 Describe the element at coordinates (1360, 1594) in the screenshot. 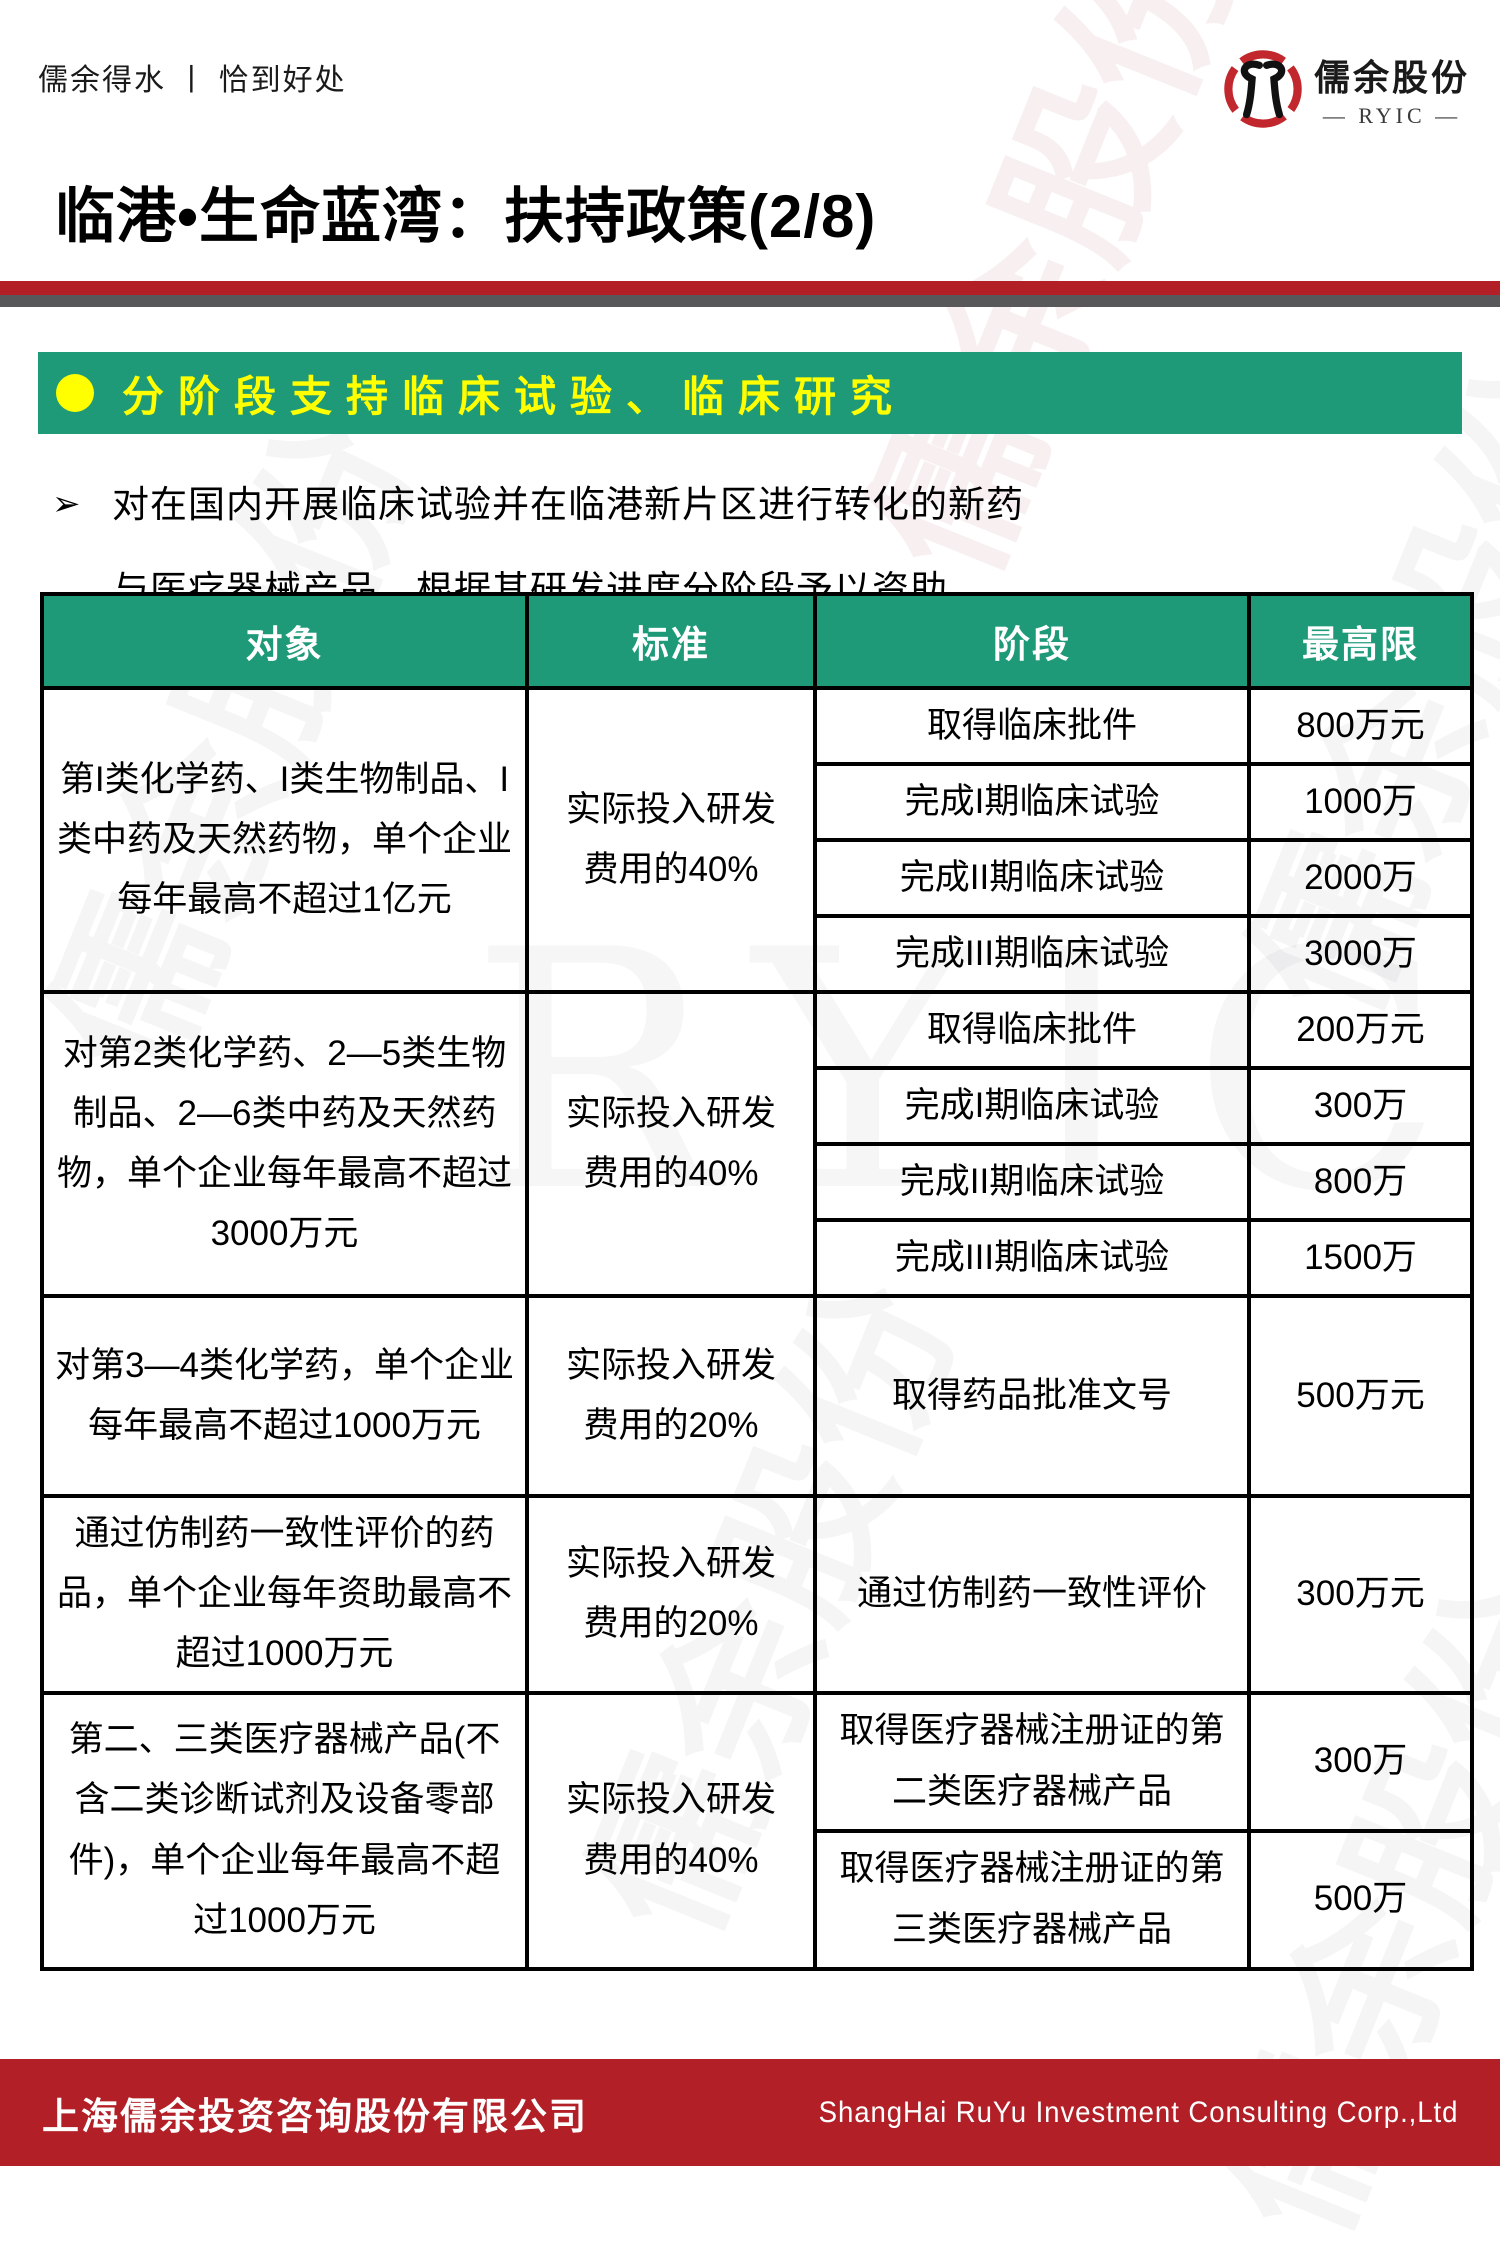

I see `cap-cell: 300万元` at that location.